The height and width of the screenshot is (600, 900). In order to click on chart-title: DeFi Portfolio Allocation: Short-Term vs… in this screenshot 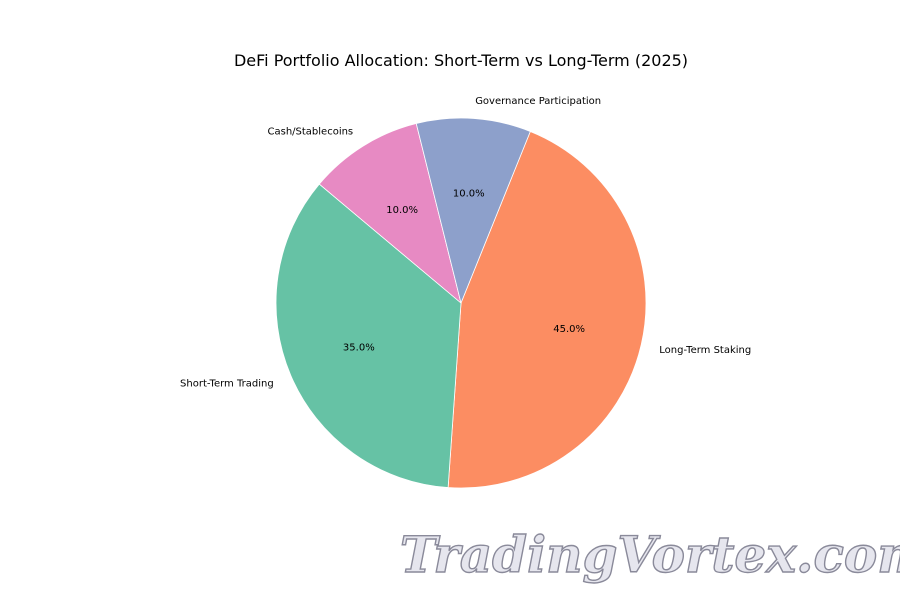, I will do `click(461, 60)`.